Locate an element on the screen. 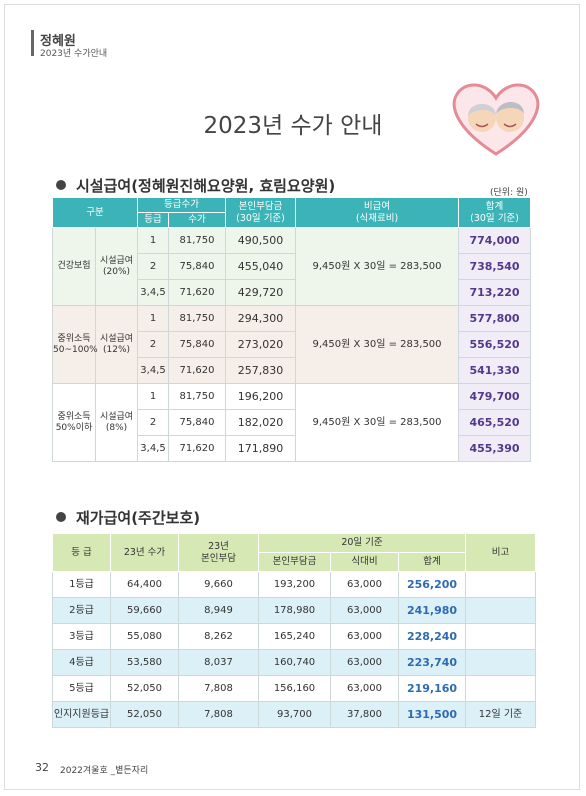 The height and width of the screenshot is (796, 586). grade: 5등급 is located at coordinates (81, 688).